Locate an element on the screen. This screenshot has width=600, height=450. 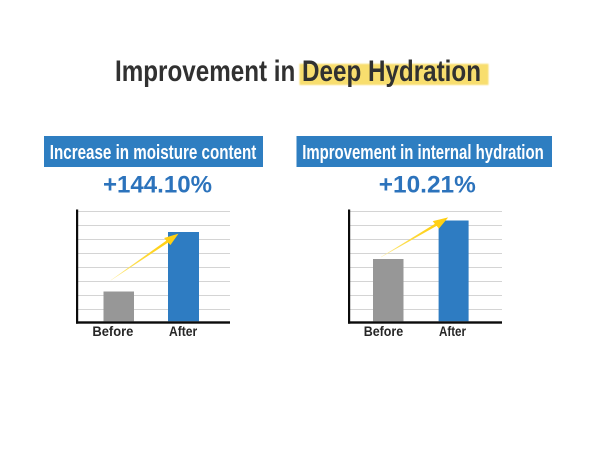
svg-text: +10.21% is located at coordinates (427, 185).